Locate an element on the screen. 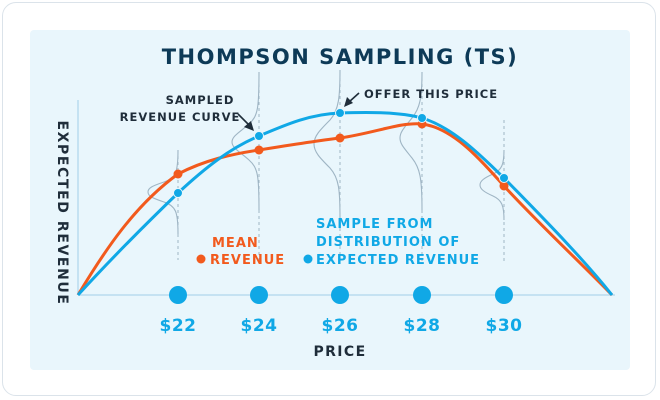 The width and height of the screenshot is (660, 400). legend-sample-line3: EXPECTED REVENUE is located at coordinates (398, 260).